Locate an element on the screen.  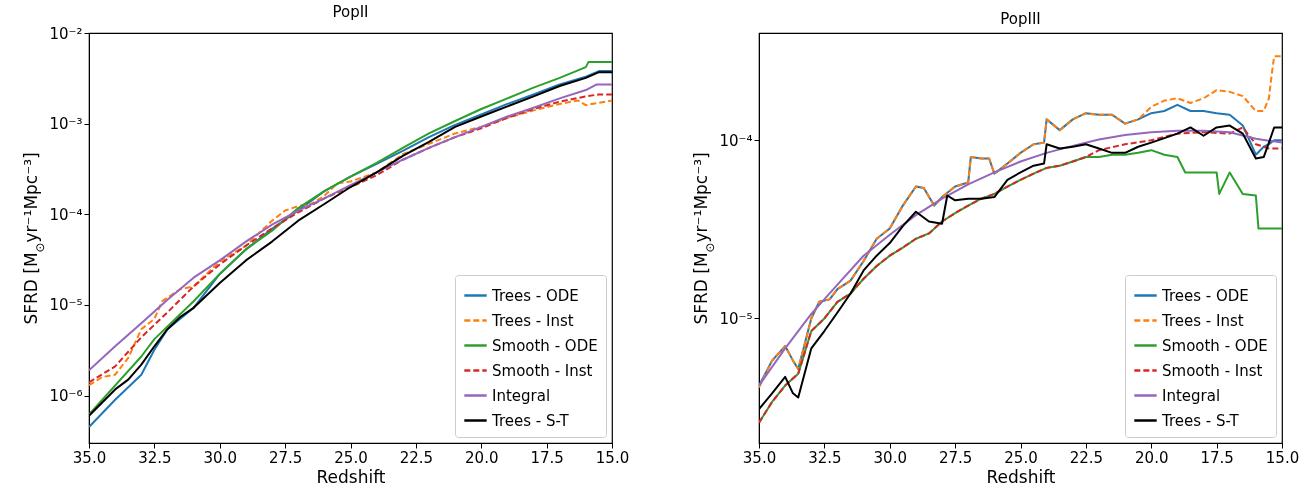
y-tick-label: 10⁻² is located at coordinates (66, 33).